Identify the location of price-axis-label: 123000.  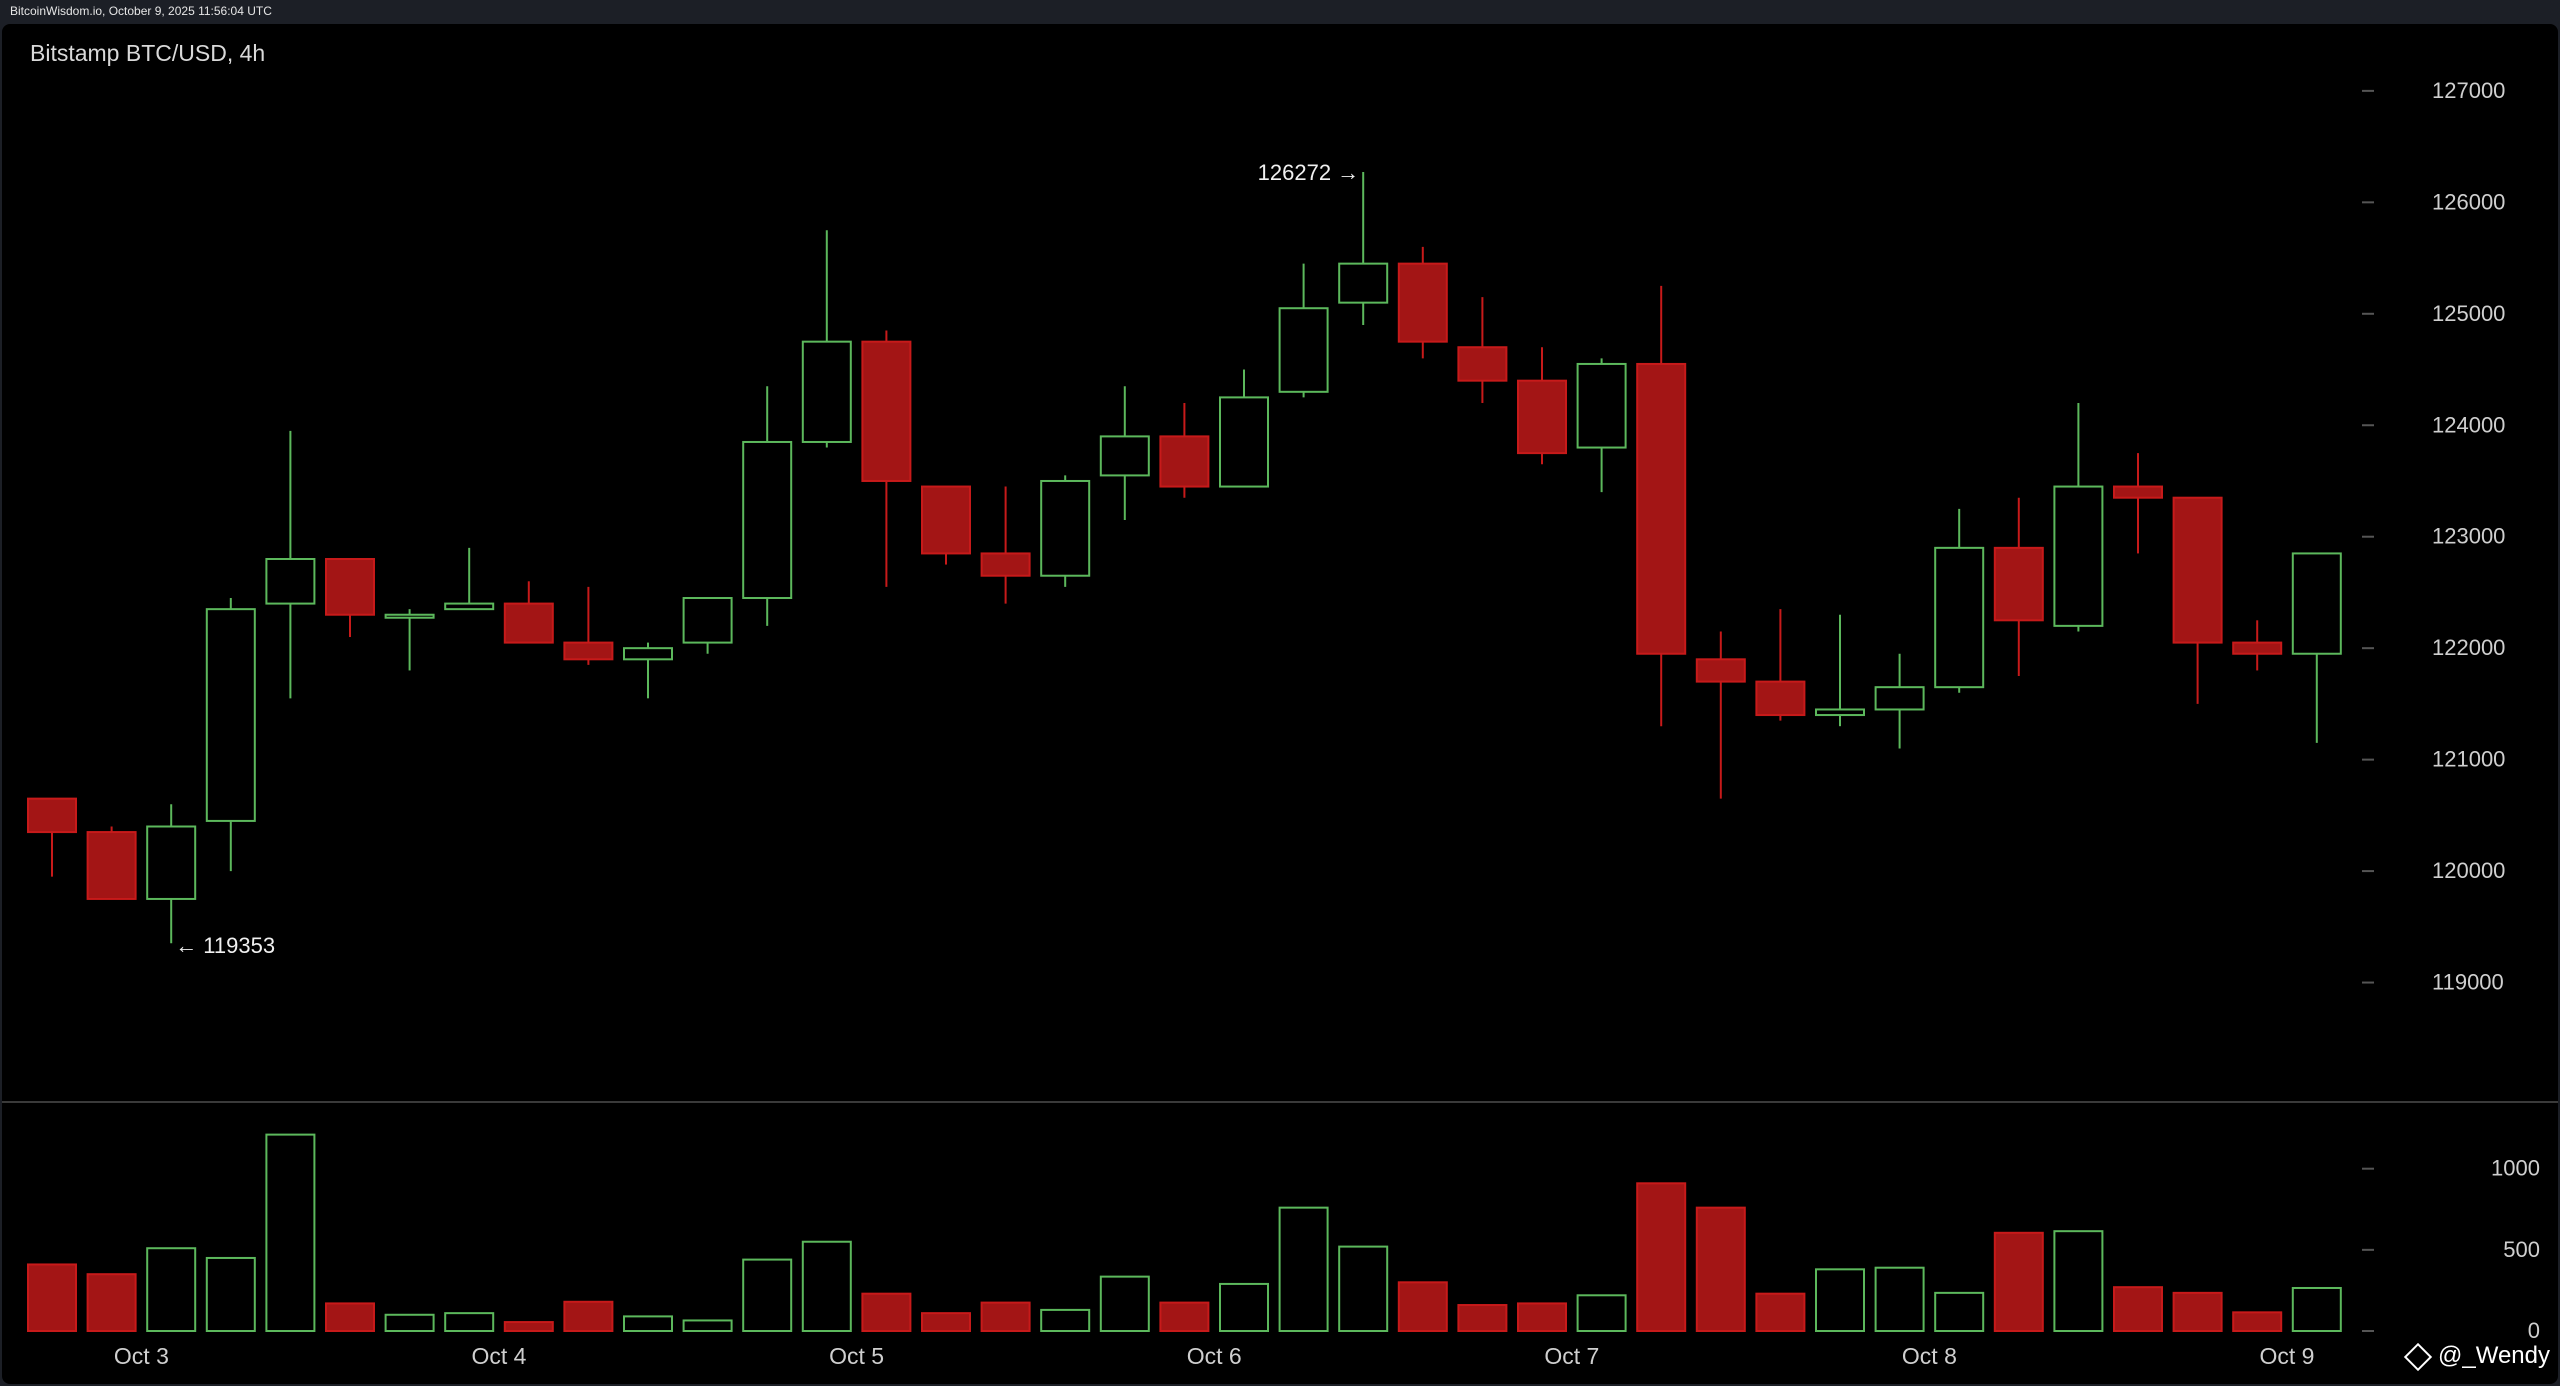
(2468, 536).